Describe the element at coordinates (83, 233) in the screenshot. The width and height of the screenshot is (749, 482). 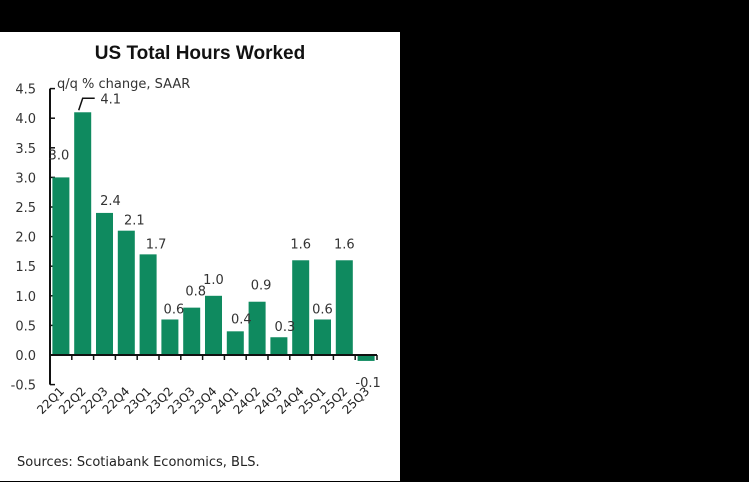
I see `bar-22Q2` at that location.